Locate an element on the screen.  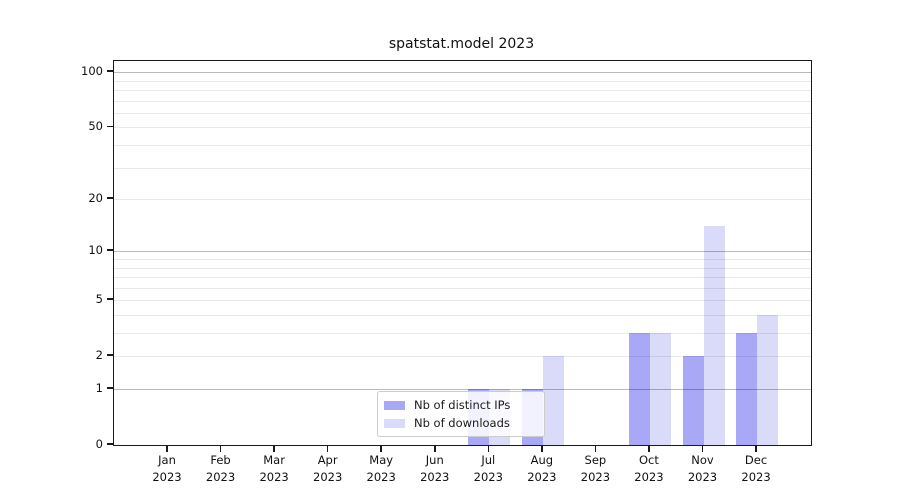
y-tick-label: 2 is located at coordinates (99, 355).